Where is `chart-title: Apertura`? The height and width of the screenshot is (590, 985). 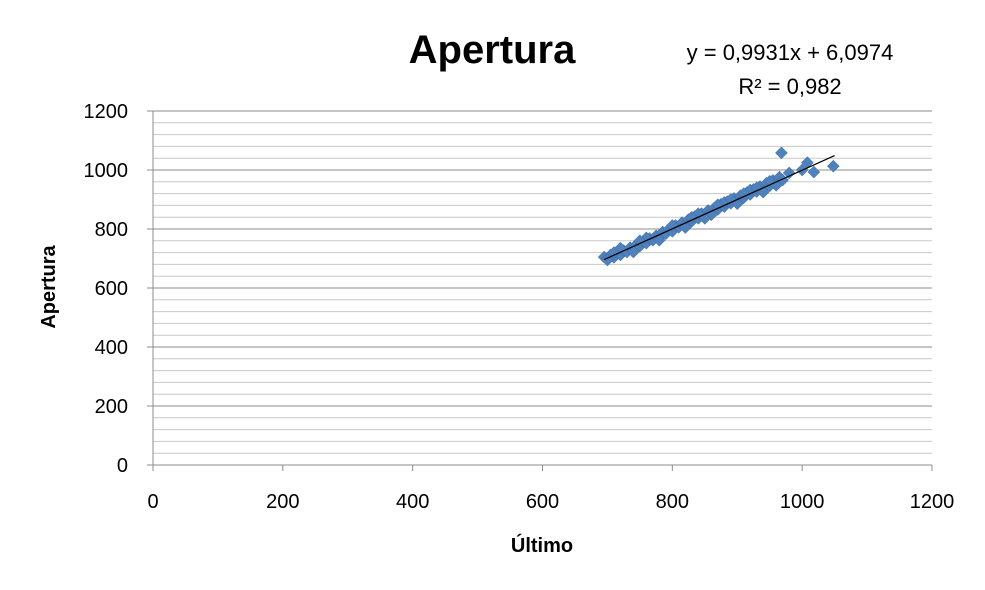 chart-title: Apertura is located at coordinates (492, 50).